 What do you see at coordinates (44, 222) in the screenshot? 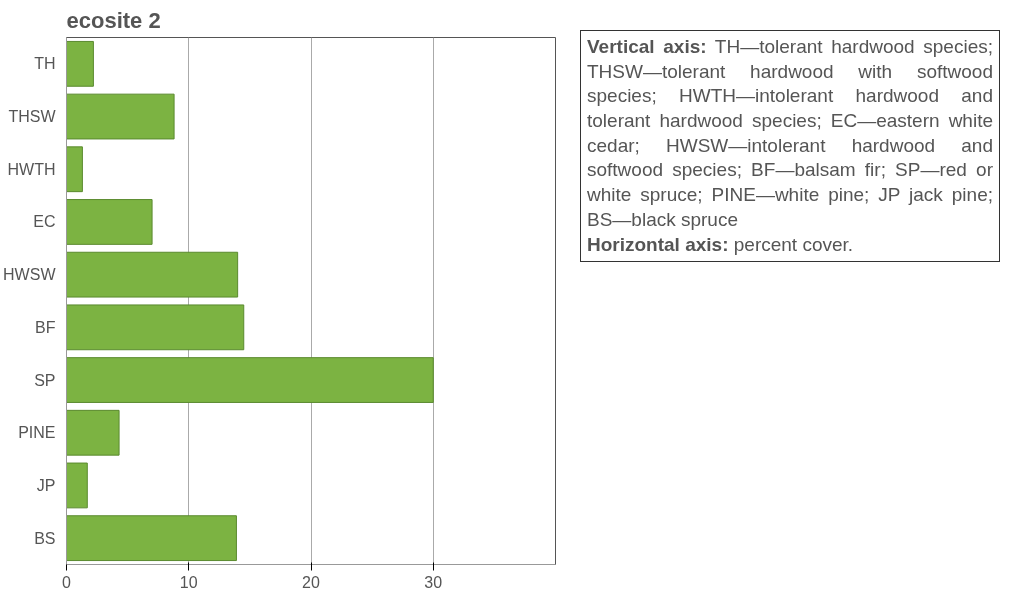
I see `y-tick-label: EC` at bounding box center [44, 222].